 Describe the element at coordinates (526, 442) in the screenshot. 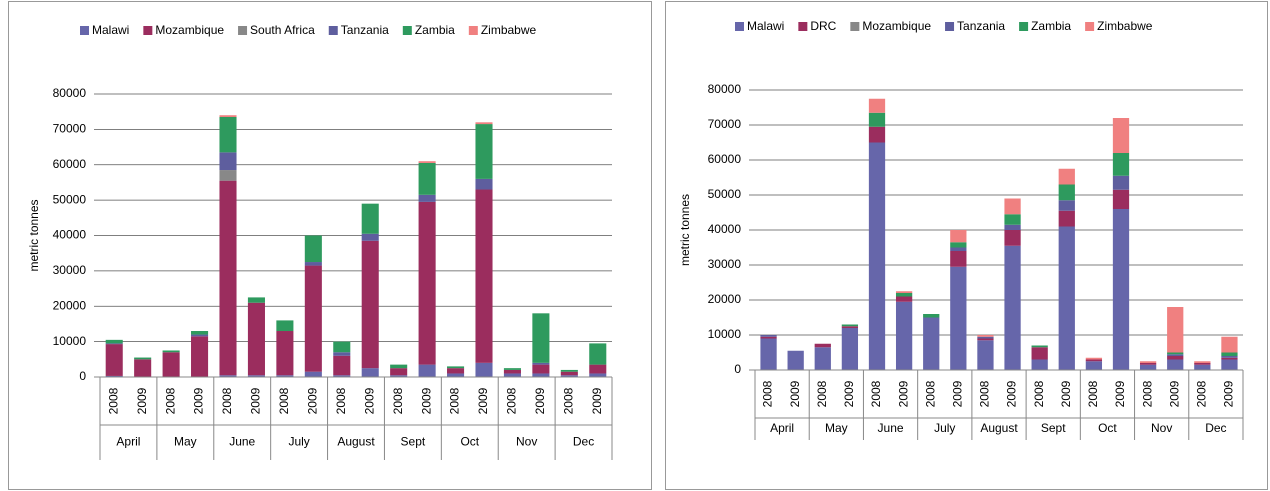

I see `group-label: Nov` at that location.